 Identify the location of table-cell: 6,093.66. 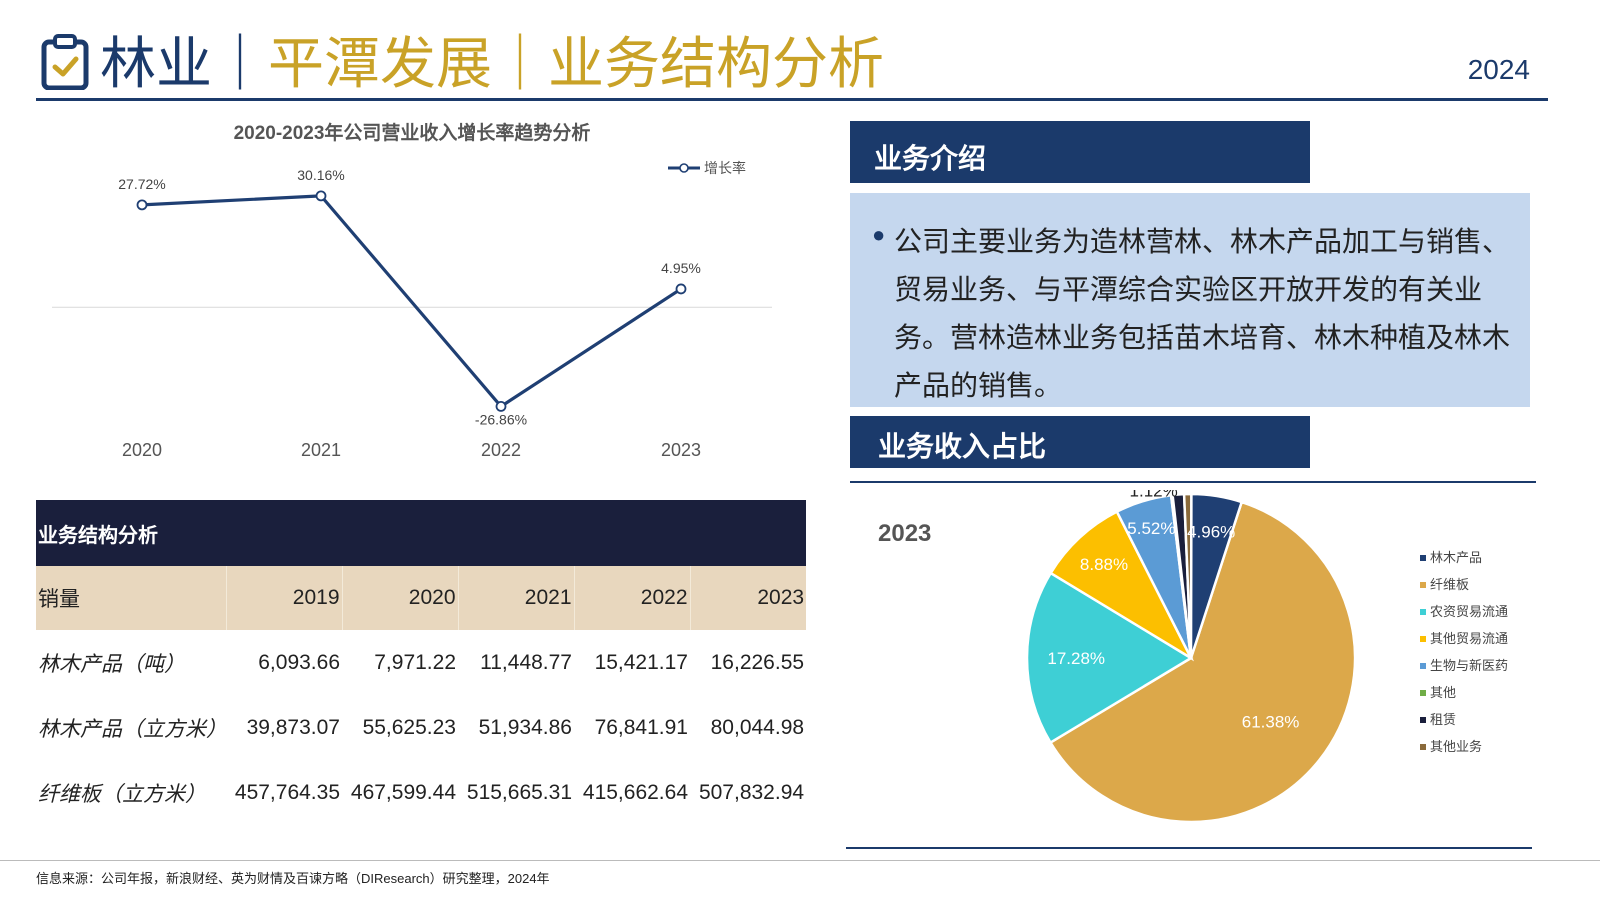
(299, 662).